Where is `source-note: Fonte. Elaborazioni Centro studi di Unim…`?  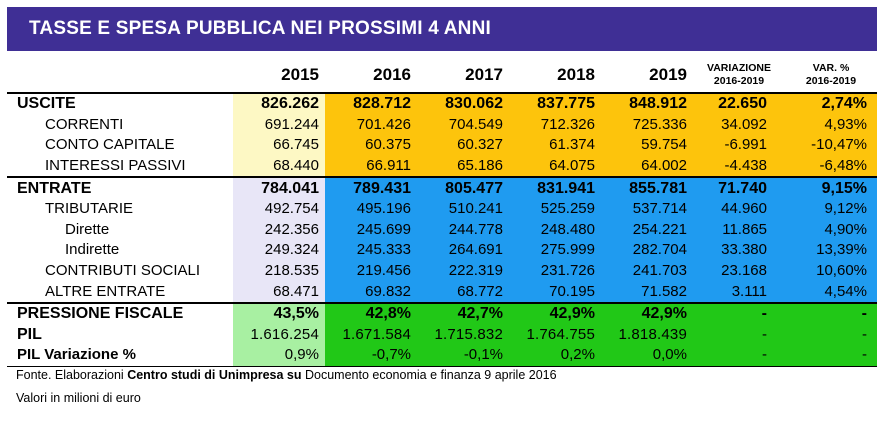
source-note: Fonte. Elaborazioni Centro studi di Unim… is located at coordinates (286, 375).